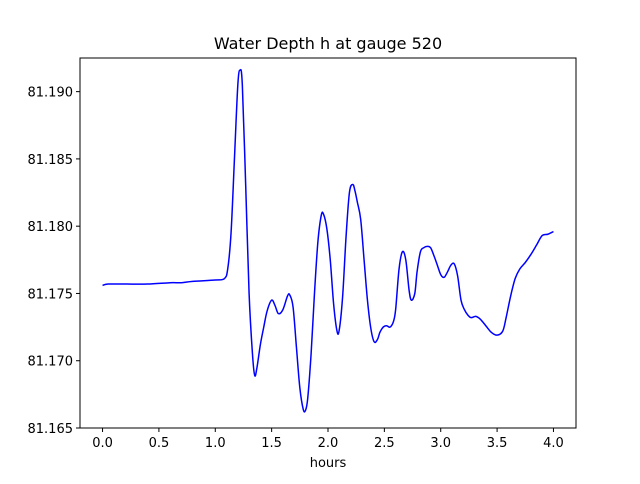 The height and width of the screenshot is (484, 640). What do you see at coordinates (102, 443) in the screenshot?
I see `x-tick-label: 0.0` at bounding box center [102, 443].